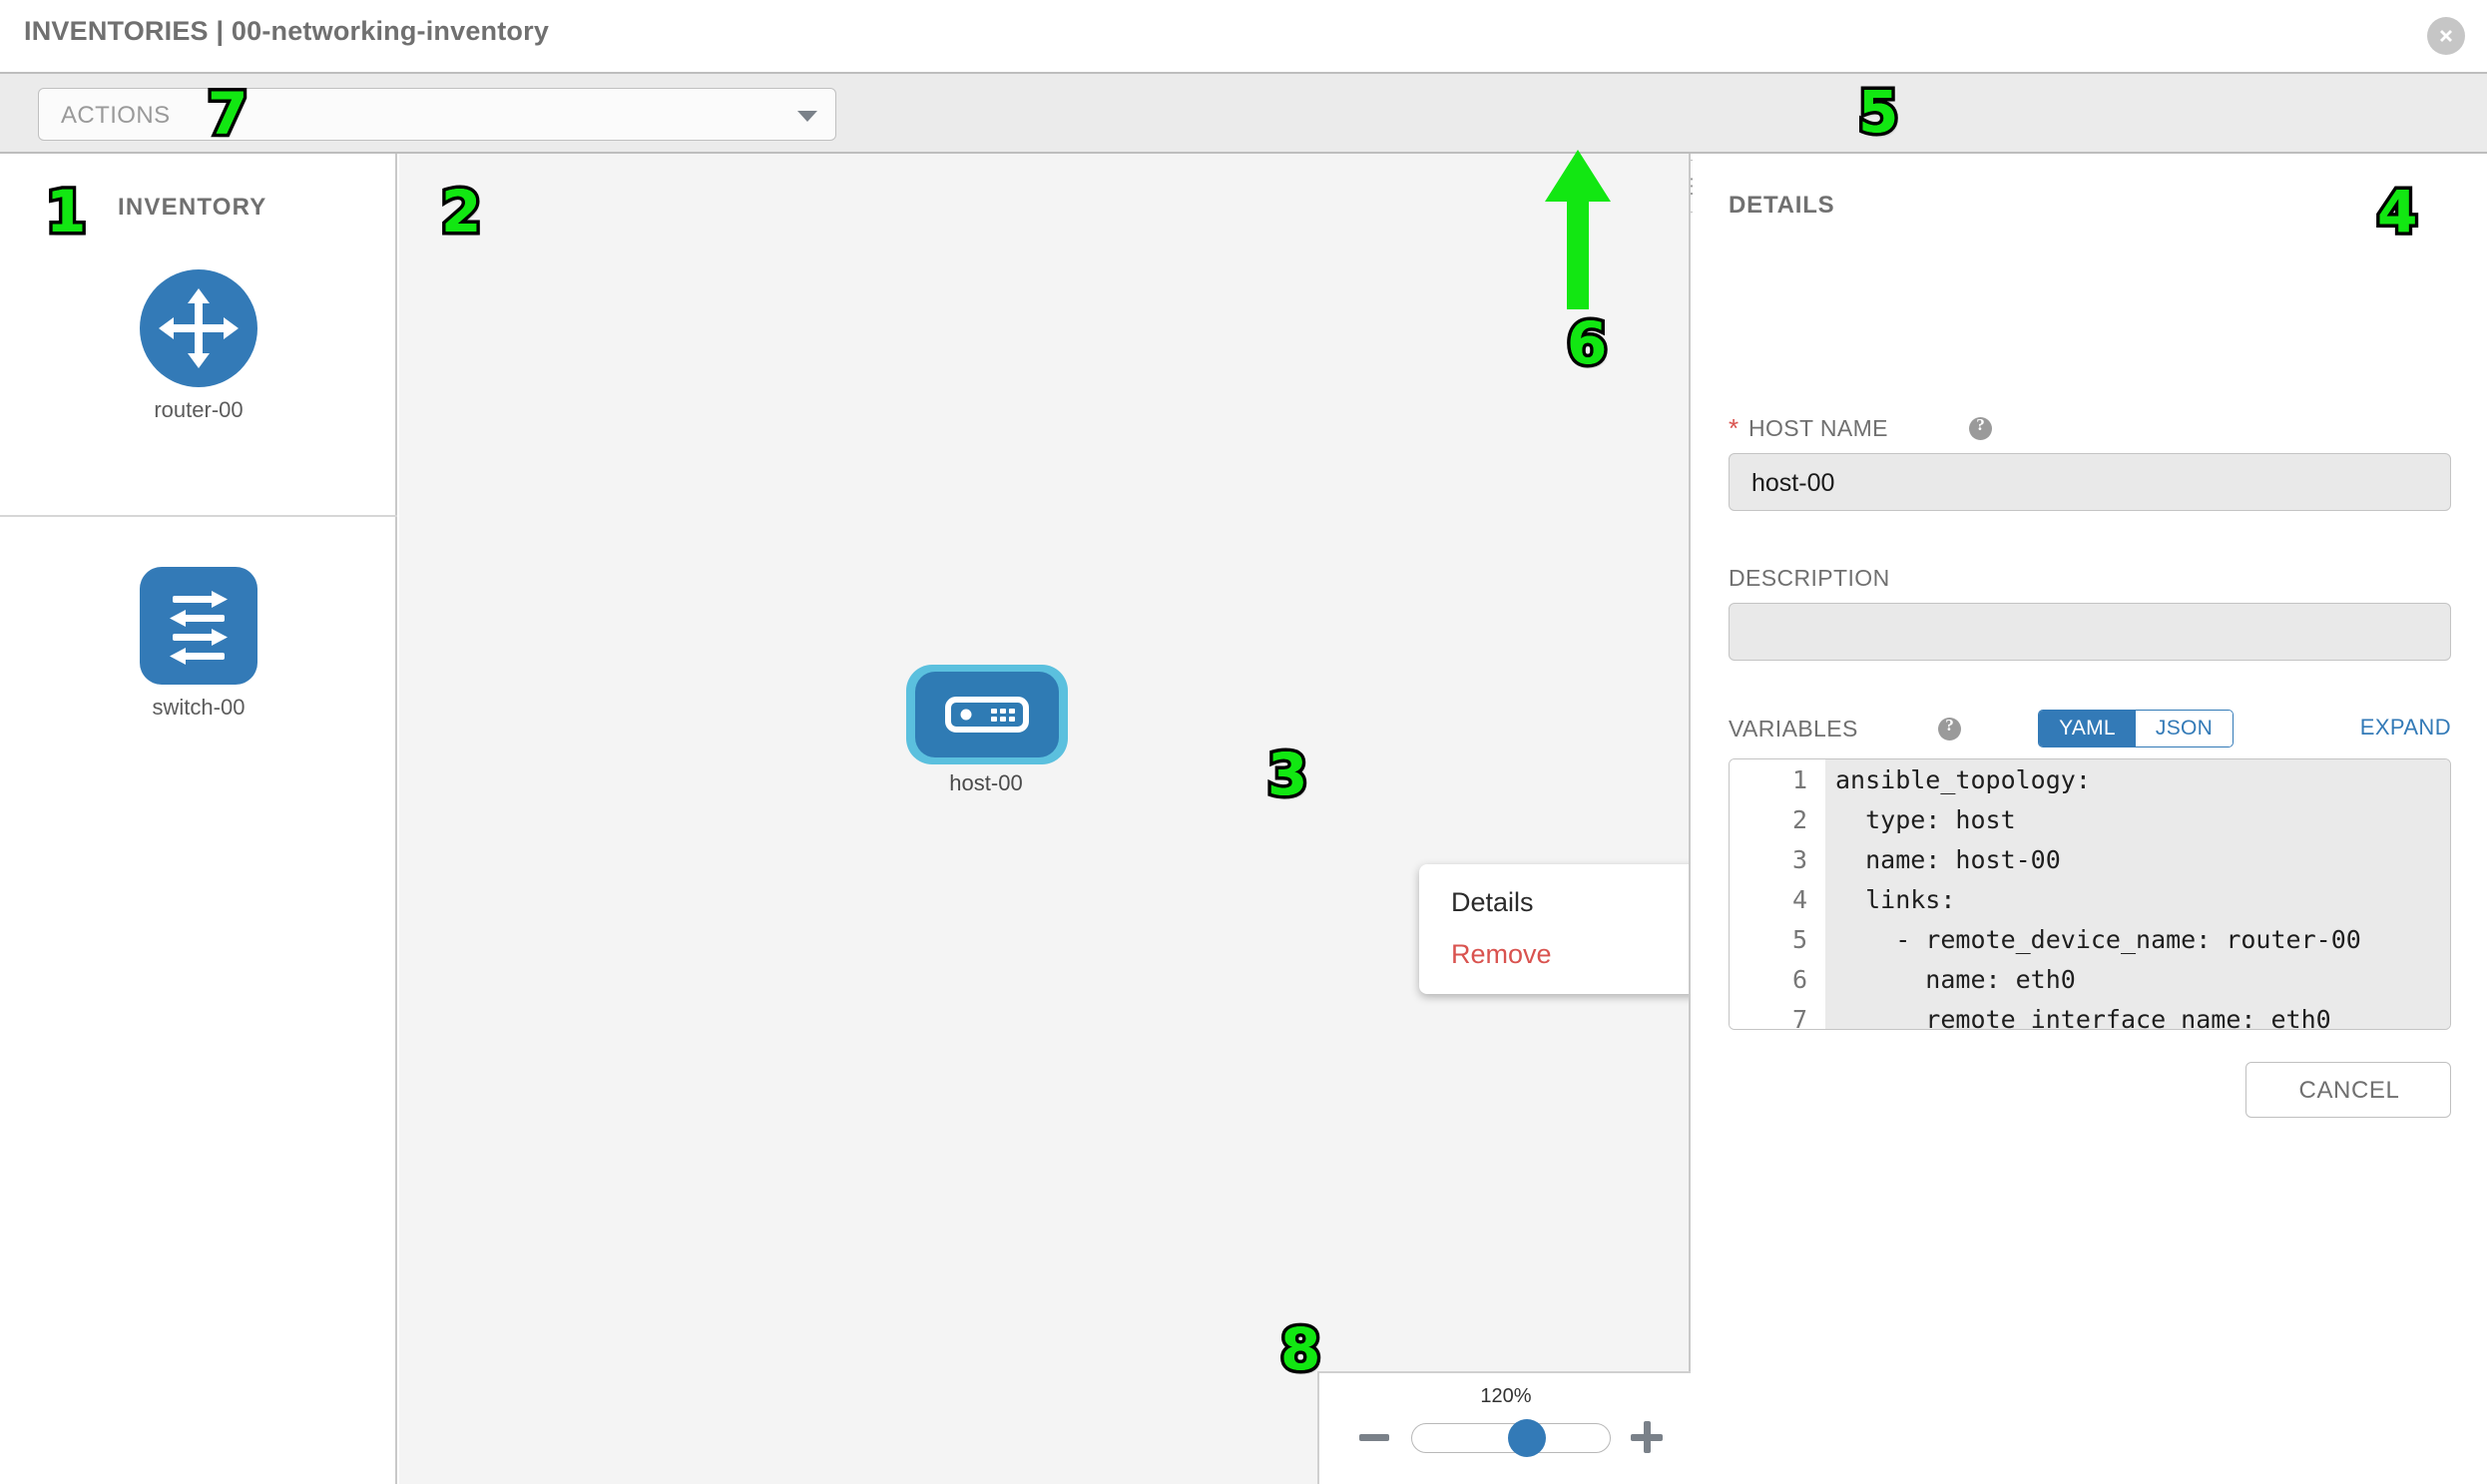 Image resolution: width=2487 pixels, height=1484 pixels. Describe the element at coordinates (198, 516) in the screenshot. I see `sidebar-divider` at that location.